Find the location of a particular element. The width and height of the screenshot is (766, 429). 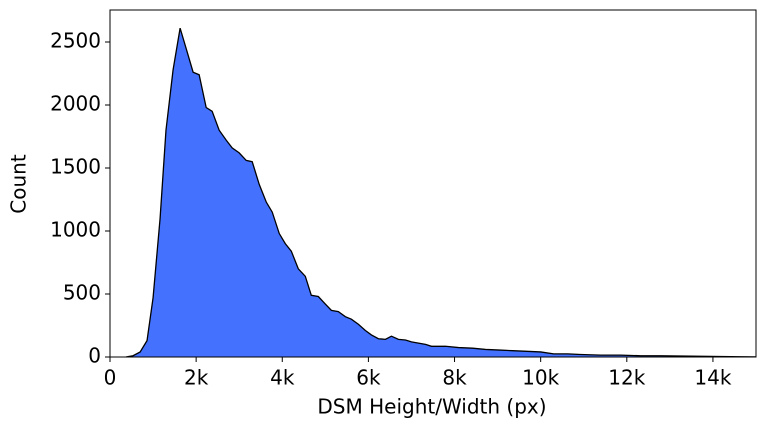

x-tick-label: 4k is located at coordinates (282, 378).